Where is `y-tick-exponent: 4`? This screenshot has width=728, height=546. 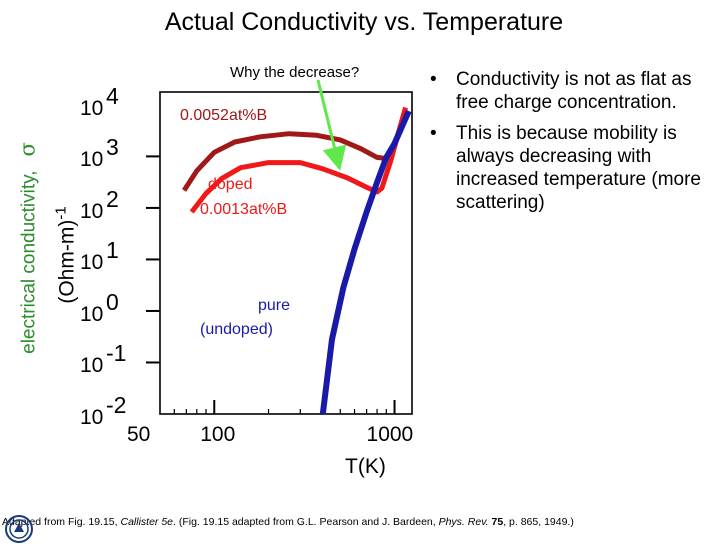
y-tick-exponent: 4 is located at coordinates (112, 95).